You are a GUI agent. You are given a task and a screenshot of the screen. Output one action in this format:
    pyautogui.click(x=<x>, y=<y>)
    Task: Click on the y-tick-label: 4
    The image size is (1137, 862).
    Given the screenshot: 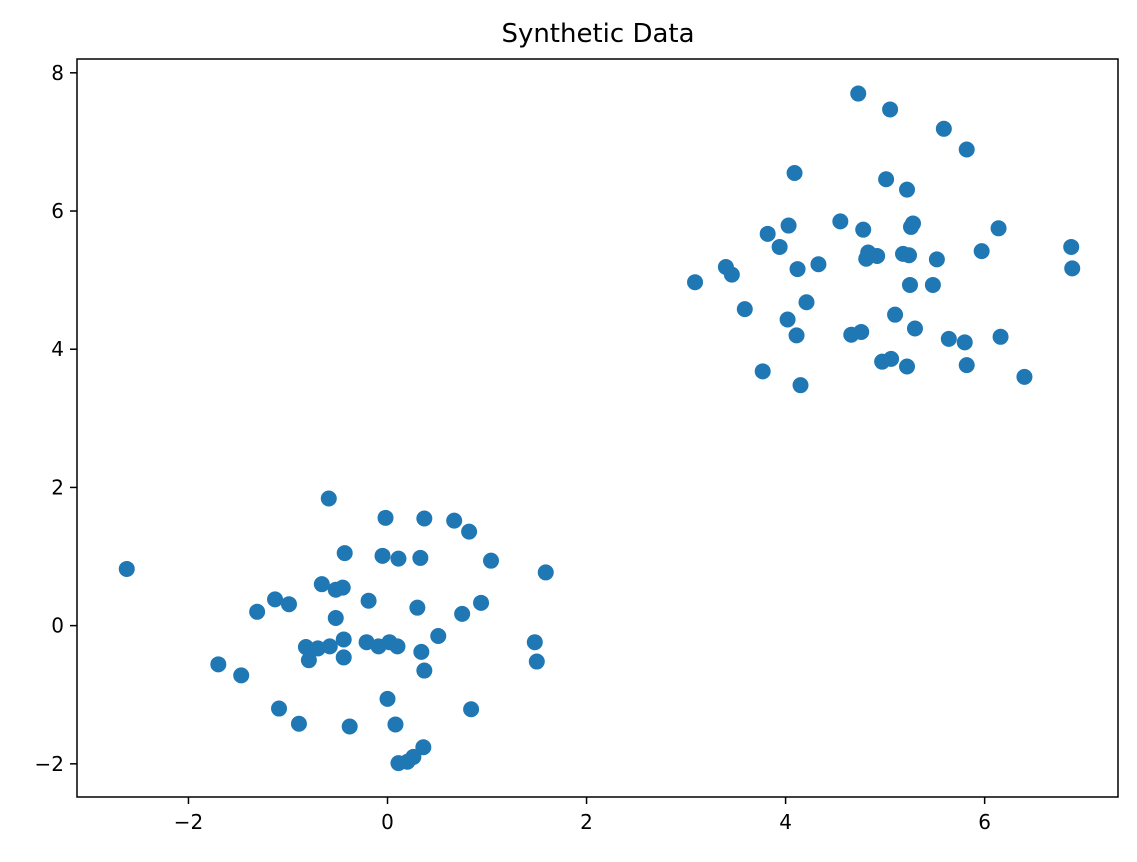 What is the action you would take?
    pyautogui.click(x=57, y=349)
    